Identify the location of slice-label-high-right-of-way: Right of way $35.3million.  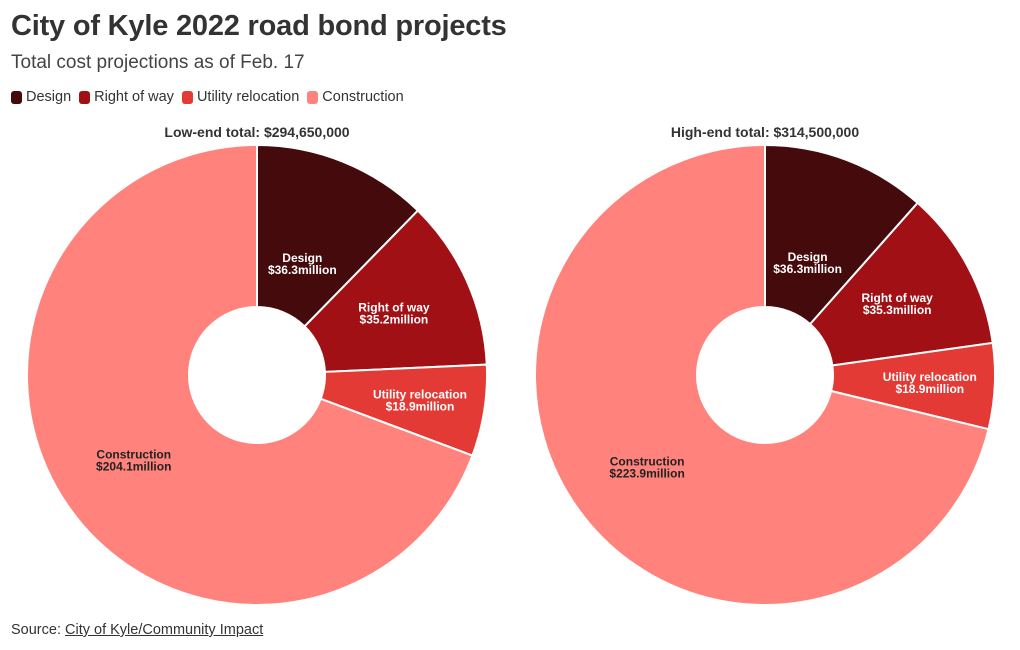
(897, 304).